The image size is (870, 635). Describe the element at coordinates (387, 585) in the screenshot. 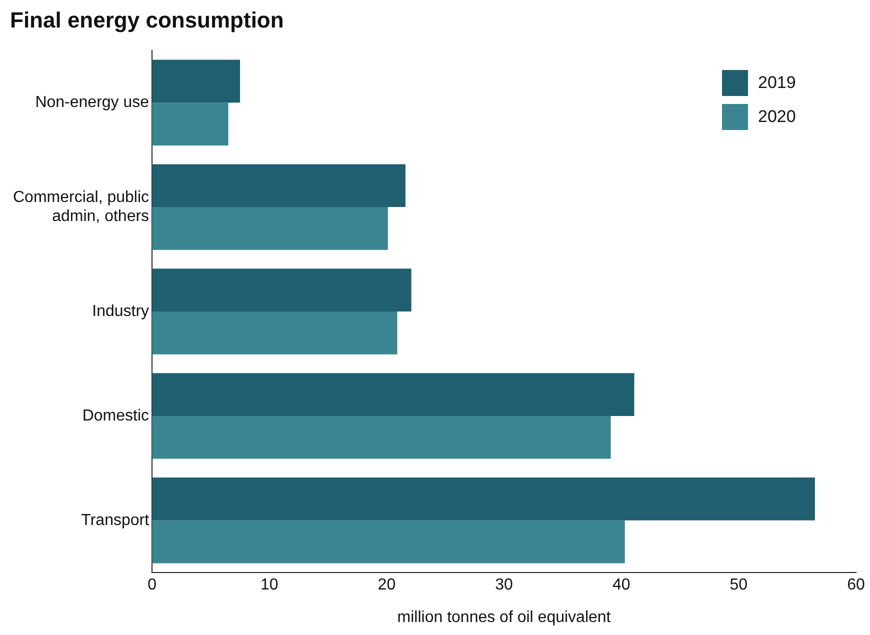

I see `x-tick-label: 20` at that location.